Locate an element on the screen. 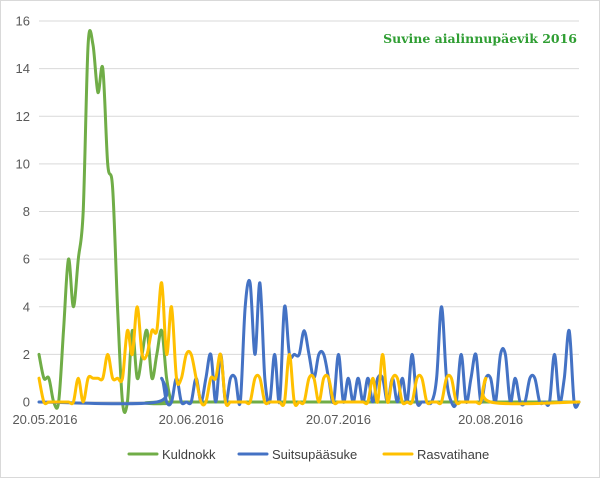 This screenshot has height=479, width=600. legend: Kuldnokk Suitsupääsuke Rasvatihane is located at coordinates (308, 454).